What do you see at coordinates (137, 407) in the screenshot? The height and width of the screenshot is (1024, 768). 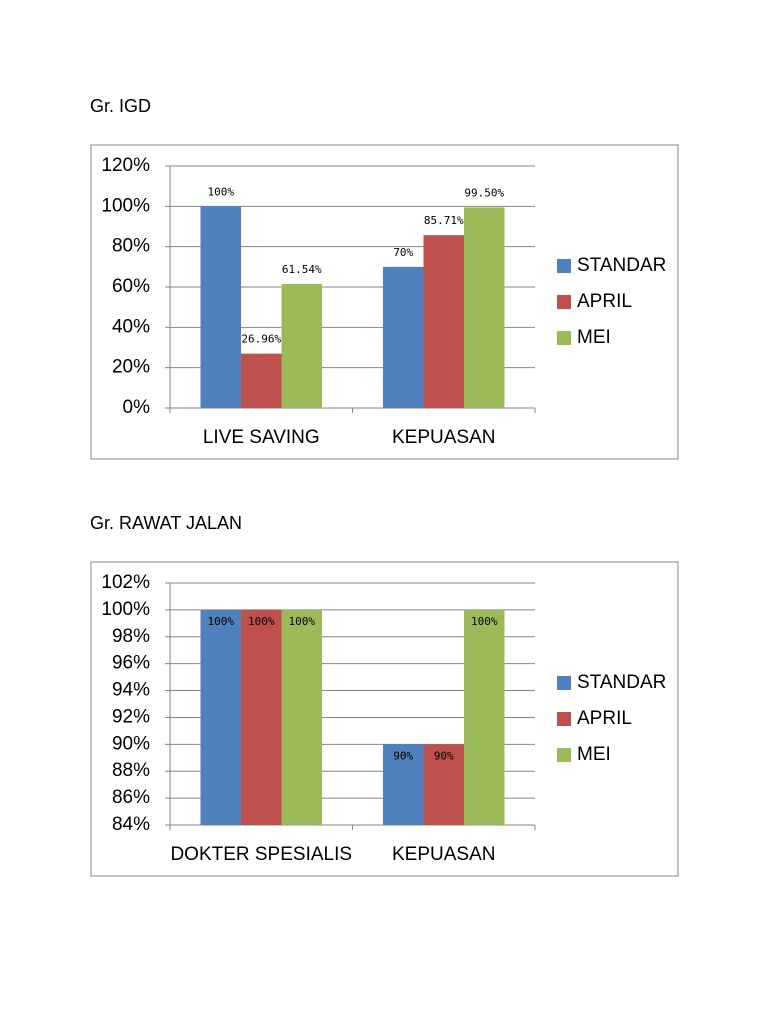 I see `y-tick-label: 0%` at bounding box center [137, 407].